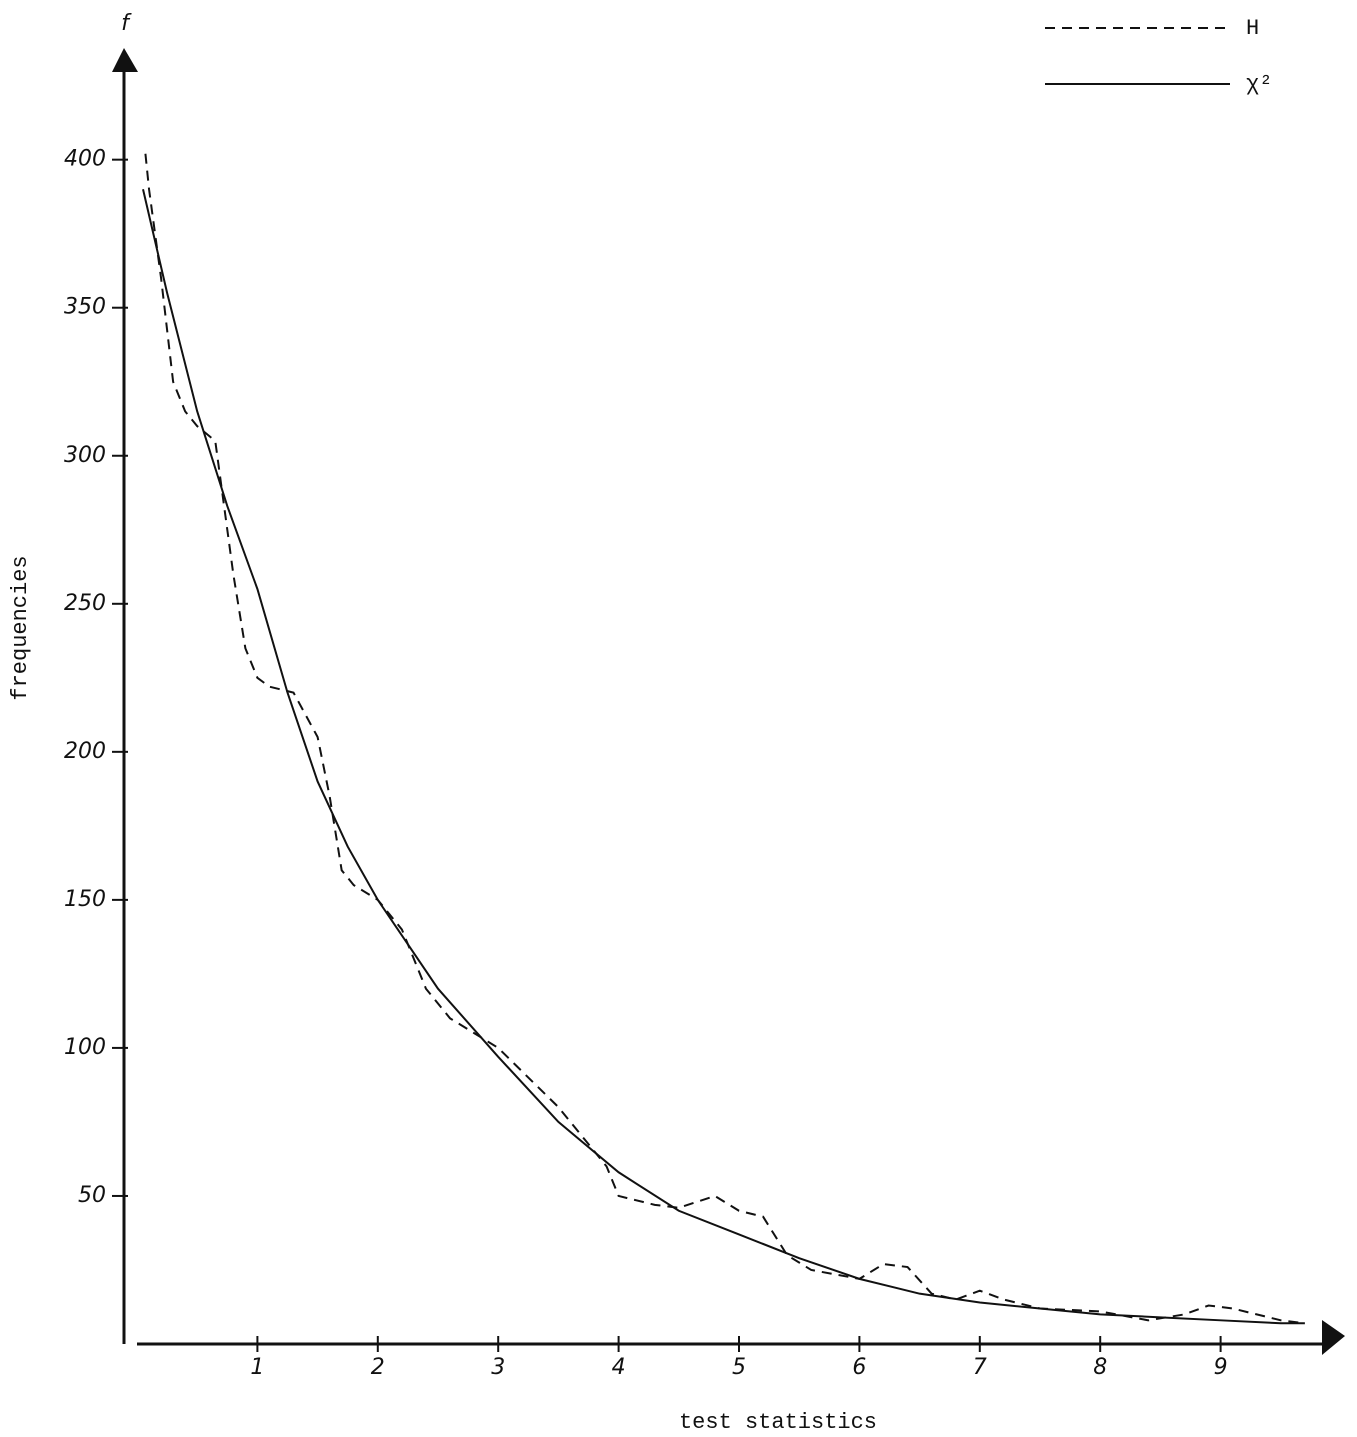 This screenshot has width=1357, height=1437. I want to click on x-tick-label: 2, so click(378, 1367).